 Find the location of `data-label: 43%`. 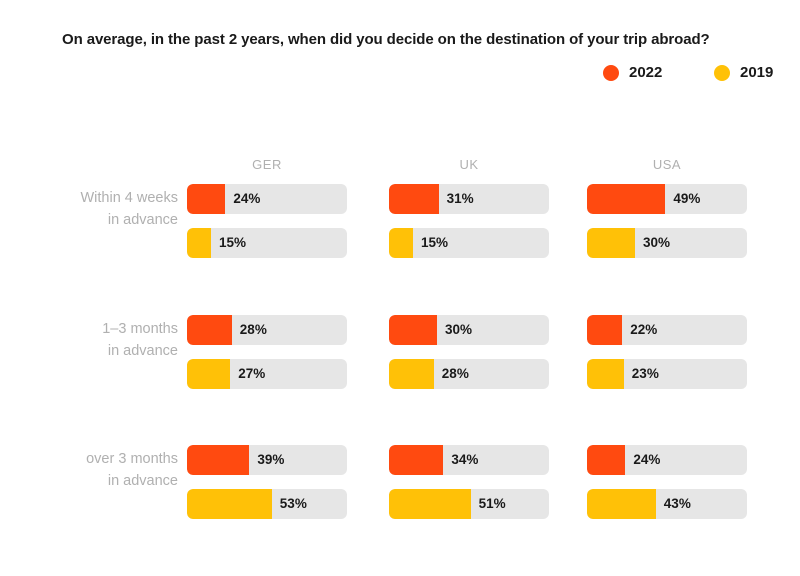

data-label: 43% is located at coordinates (677, 503).